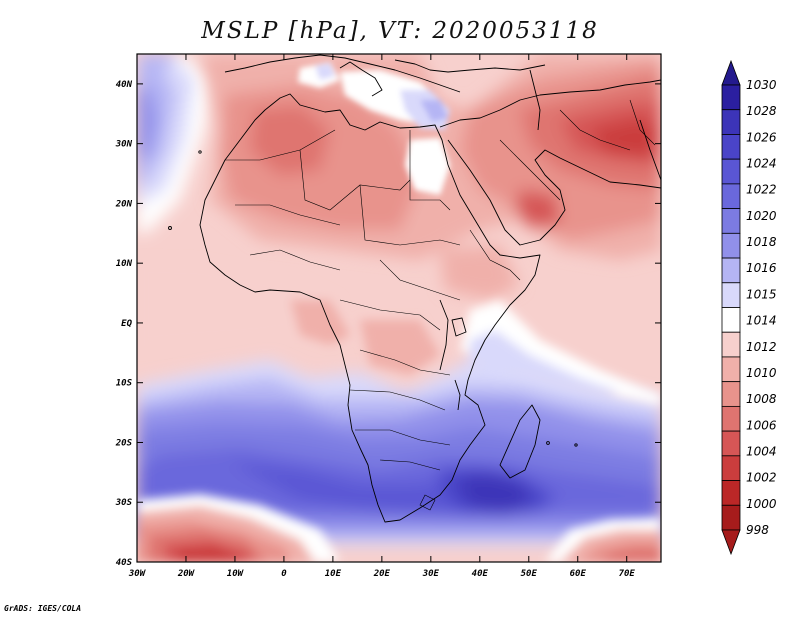 This screenshot has width=800, height=618. I want to click on colorbar-label: 1010, so click(761, 373).